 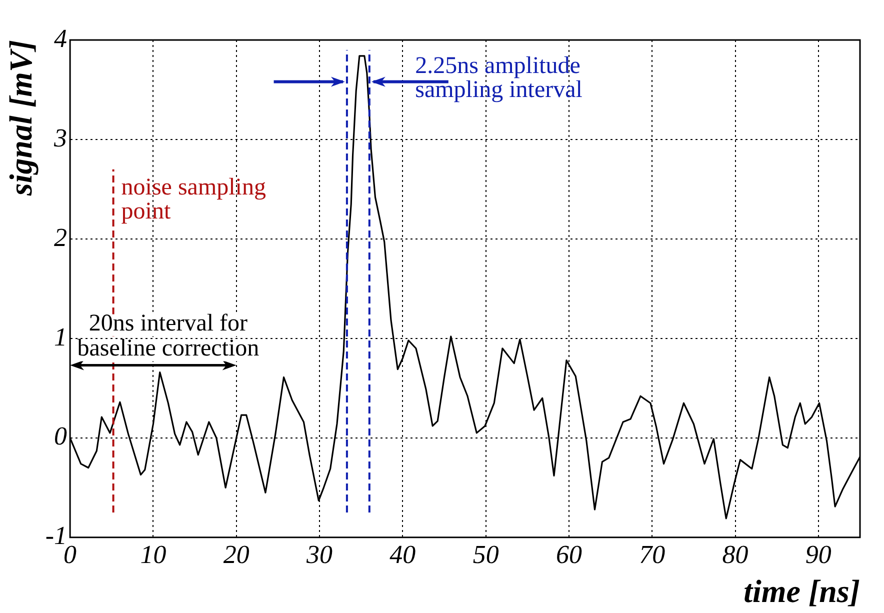 I want to click on y-tick-label: 4, so click(x=61, y=38).